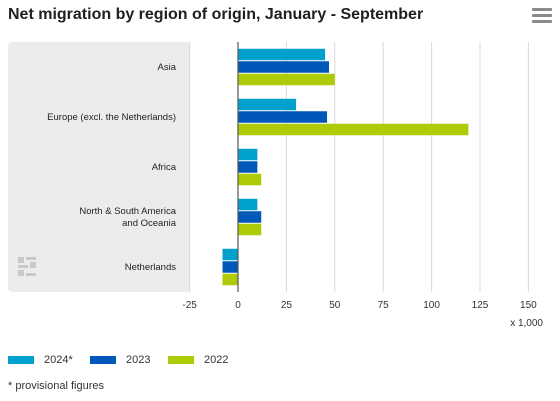 The image size is (560, 401). Describe the element at coordinates (58, 360) in the screenshot. I see `legend-label: 2024*` at that location.